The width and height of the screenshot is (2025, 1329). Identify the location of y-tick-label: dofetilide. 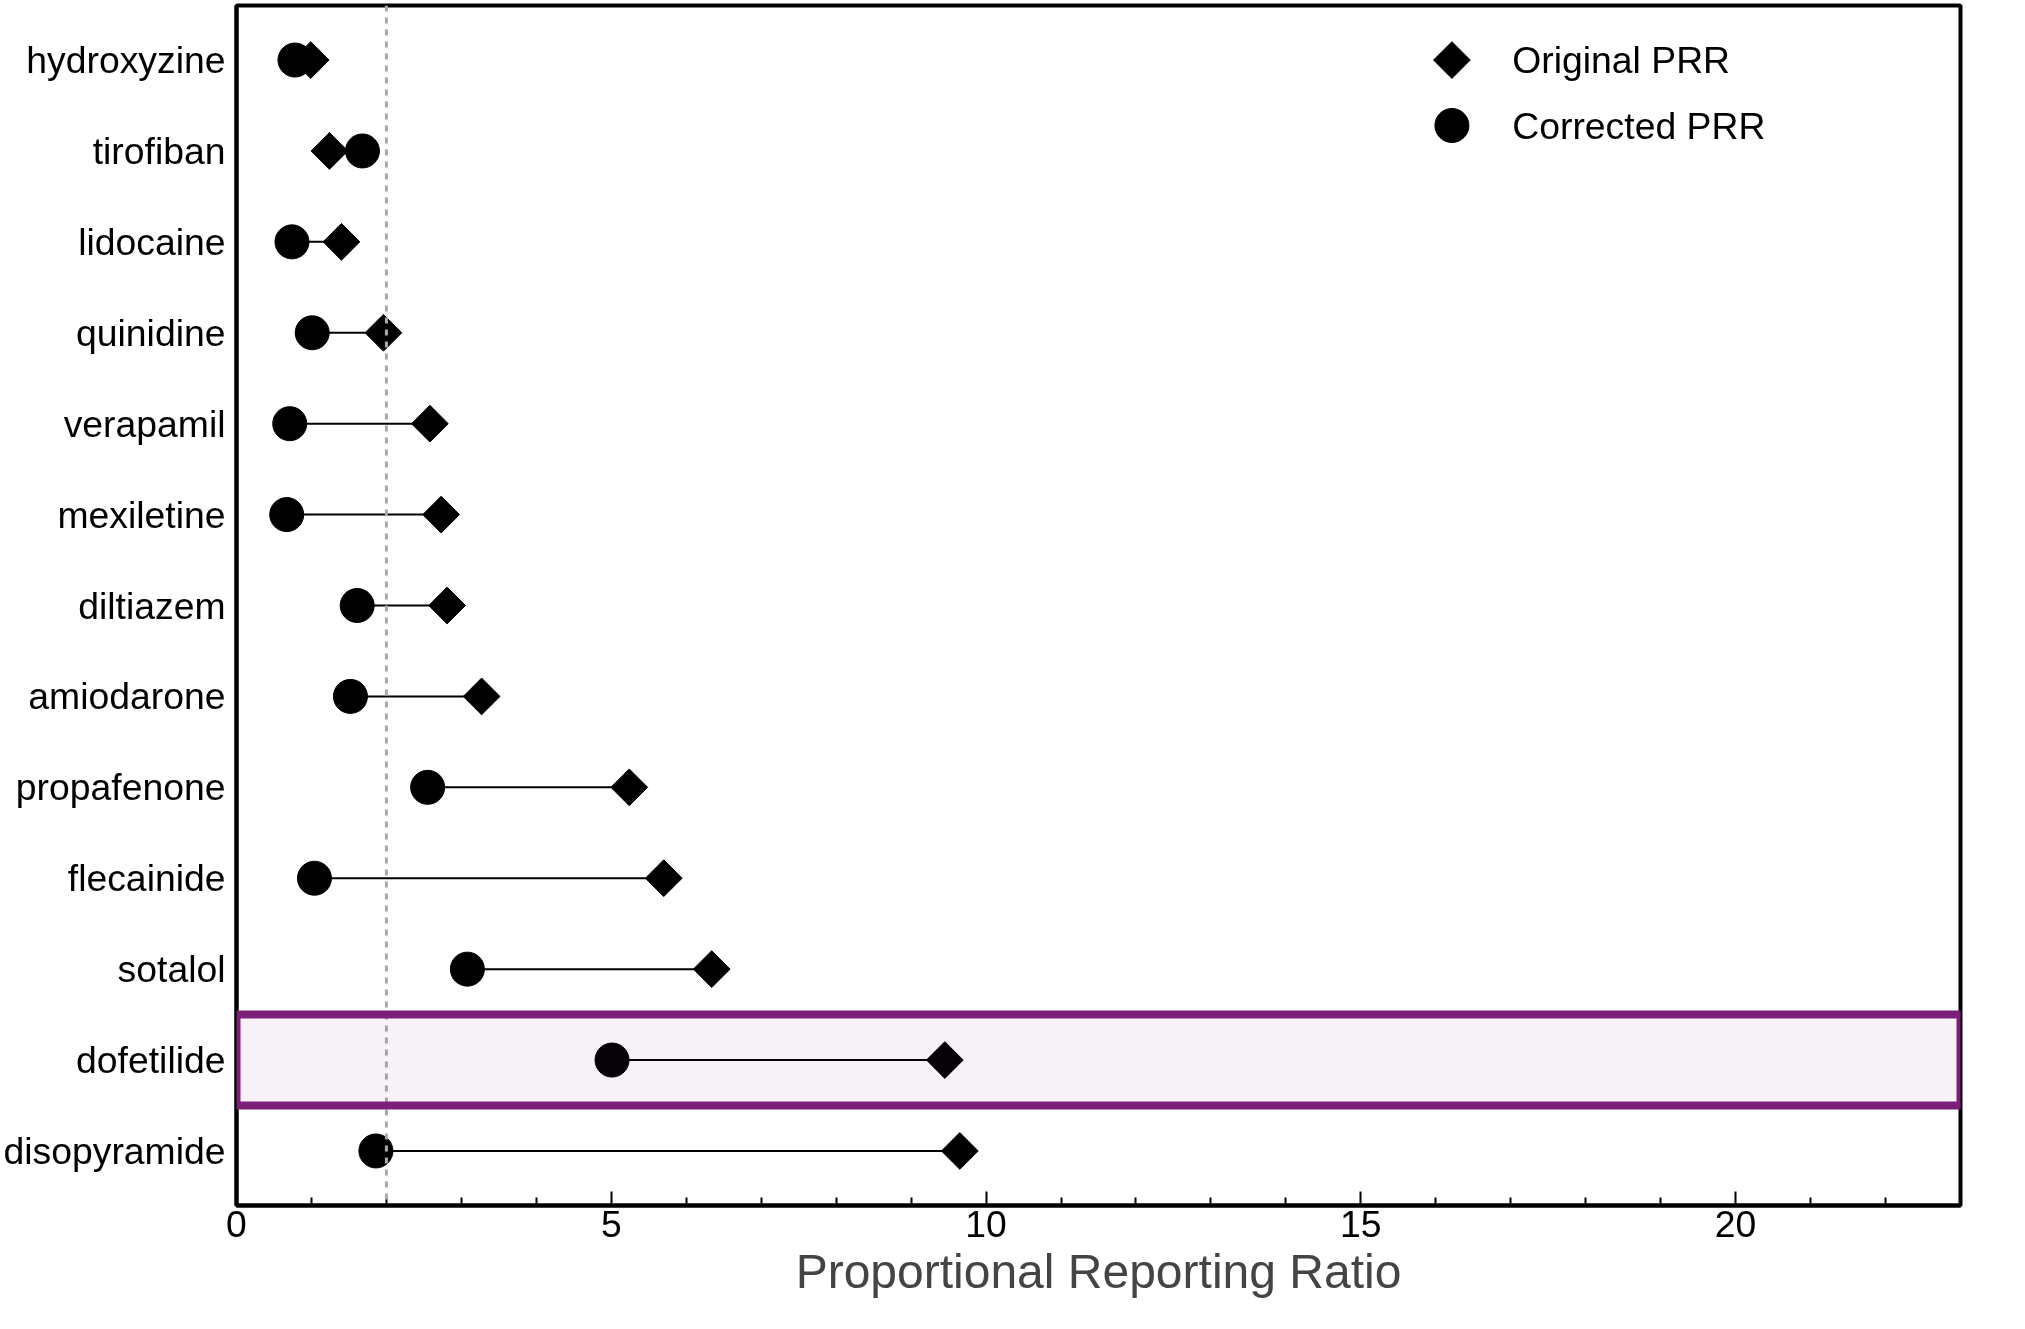
(151, 1060).